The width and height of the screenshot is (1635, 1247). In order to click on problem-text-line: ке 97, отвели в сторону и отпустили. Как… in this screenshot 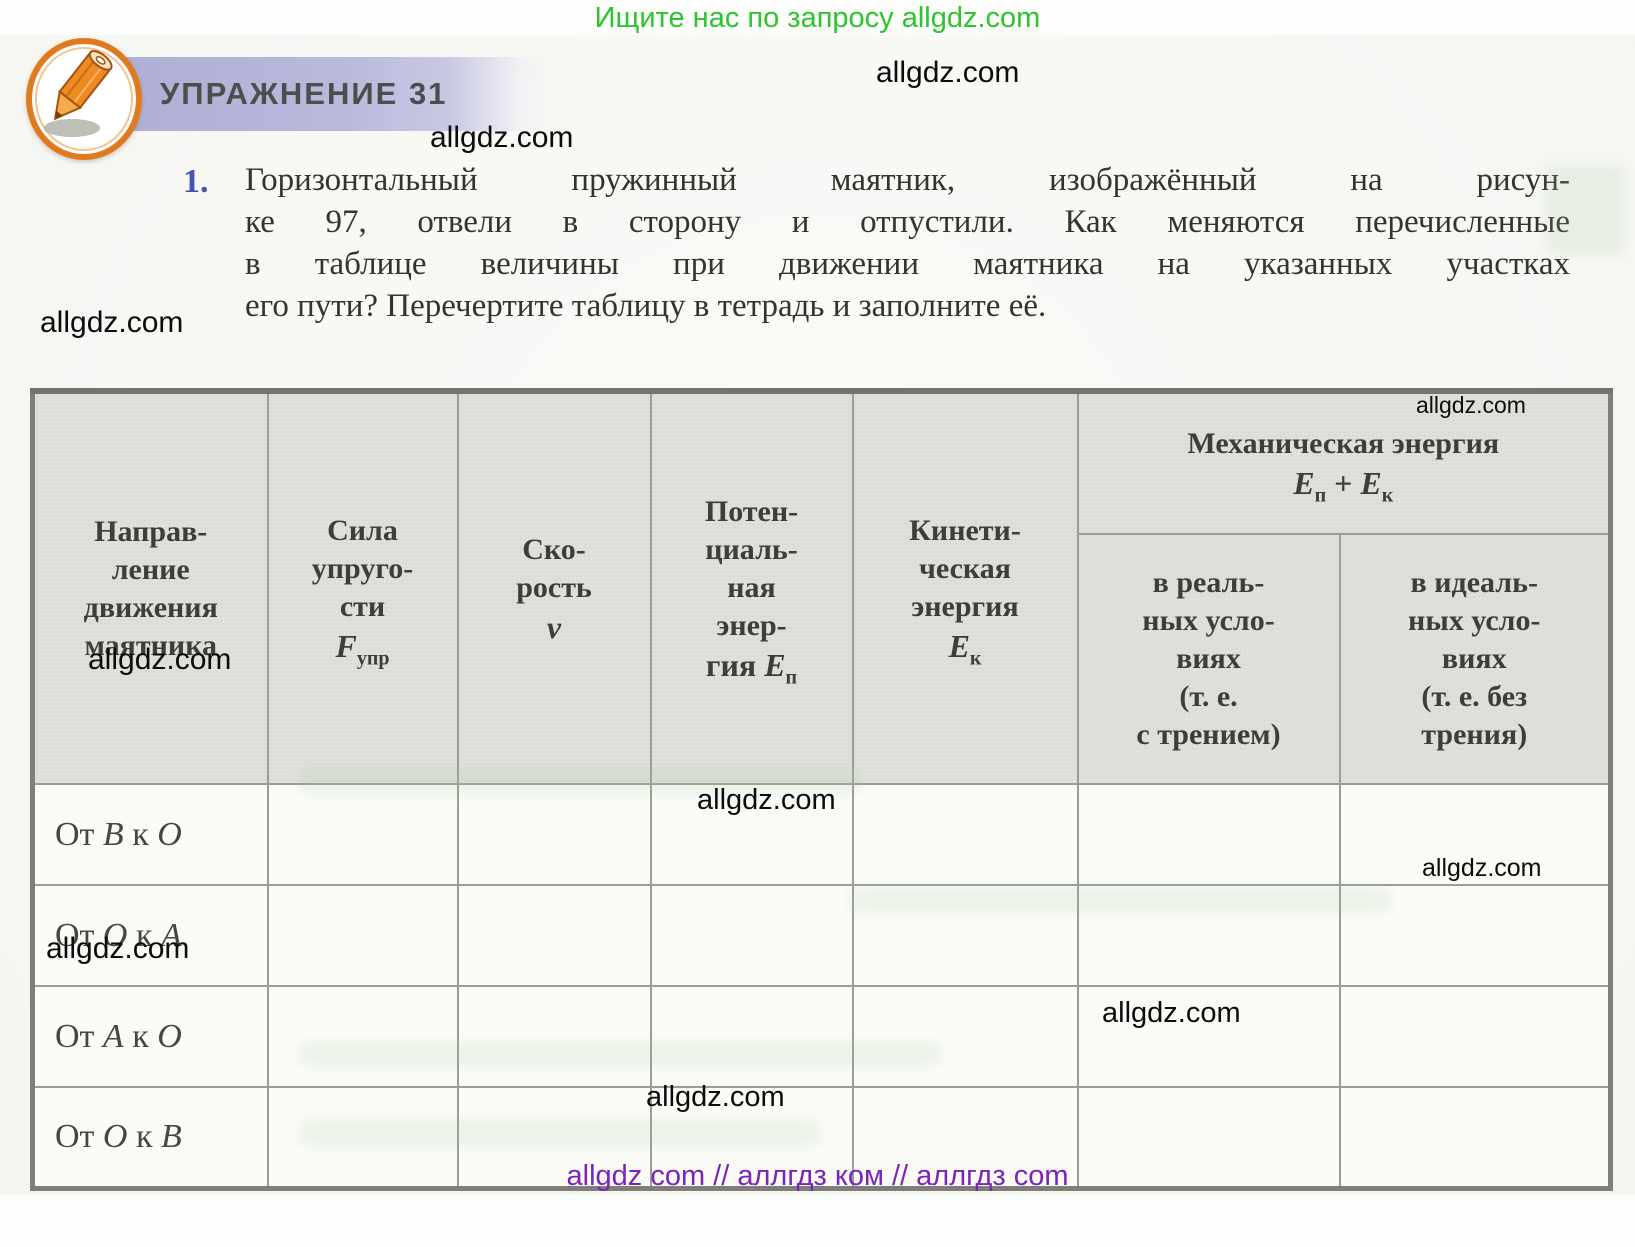, I will do `click(907, 222)`.